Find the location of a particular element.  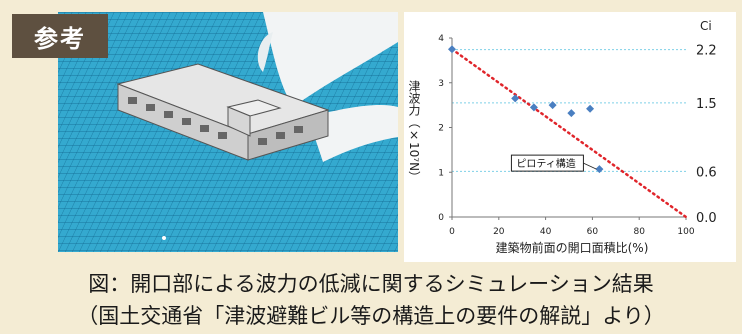

x-tick-label: 60 is located at coordinates (593, 232).